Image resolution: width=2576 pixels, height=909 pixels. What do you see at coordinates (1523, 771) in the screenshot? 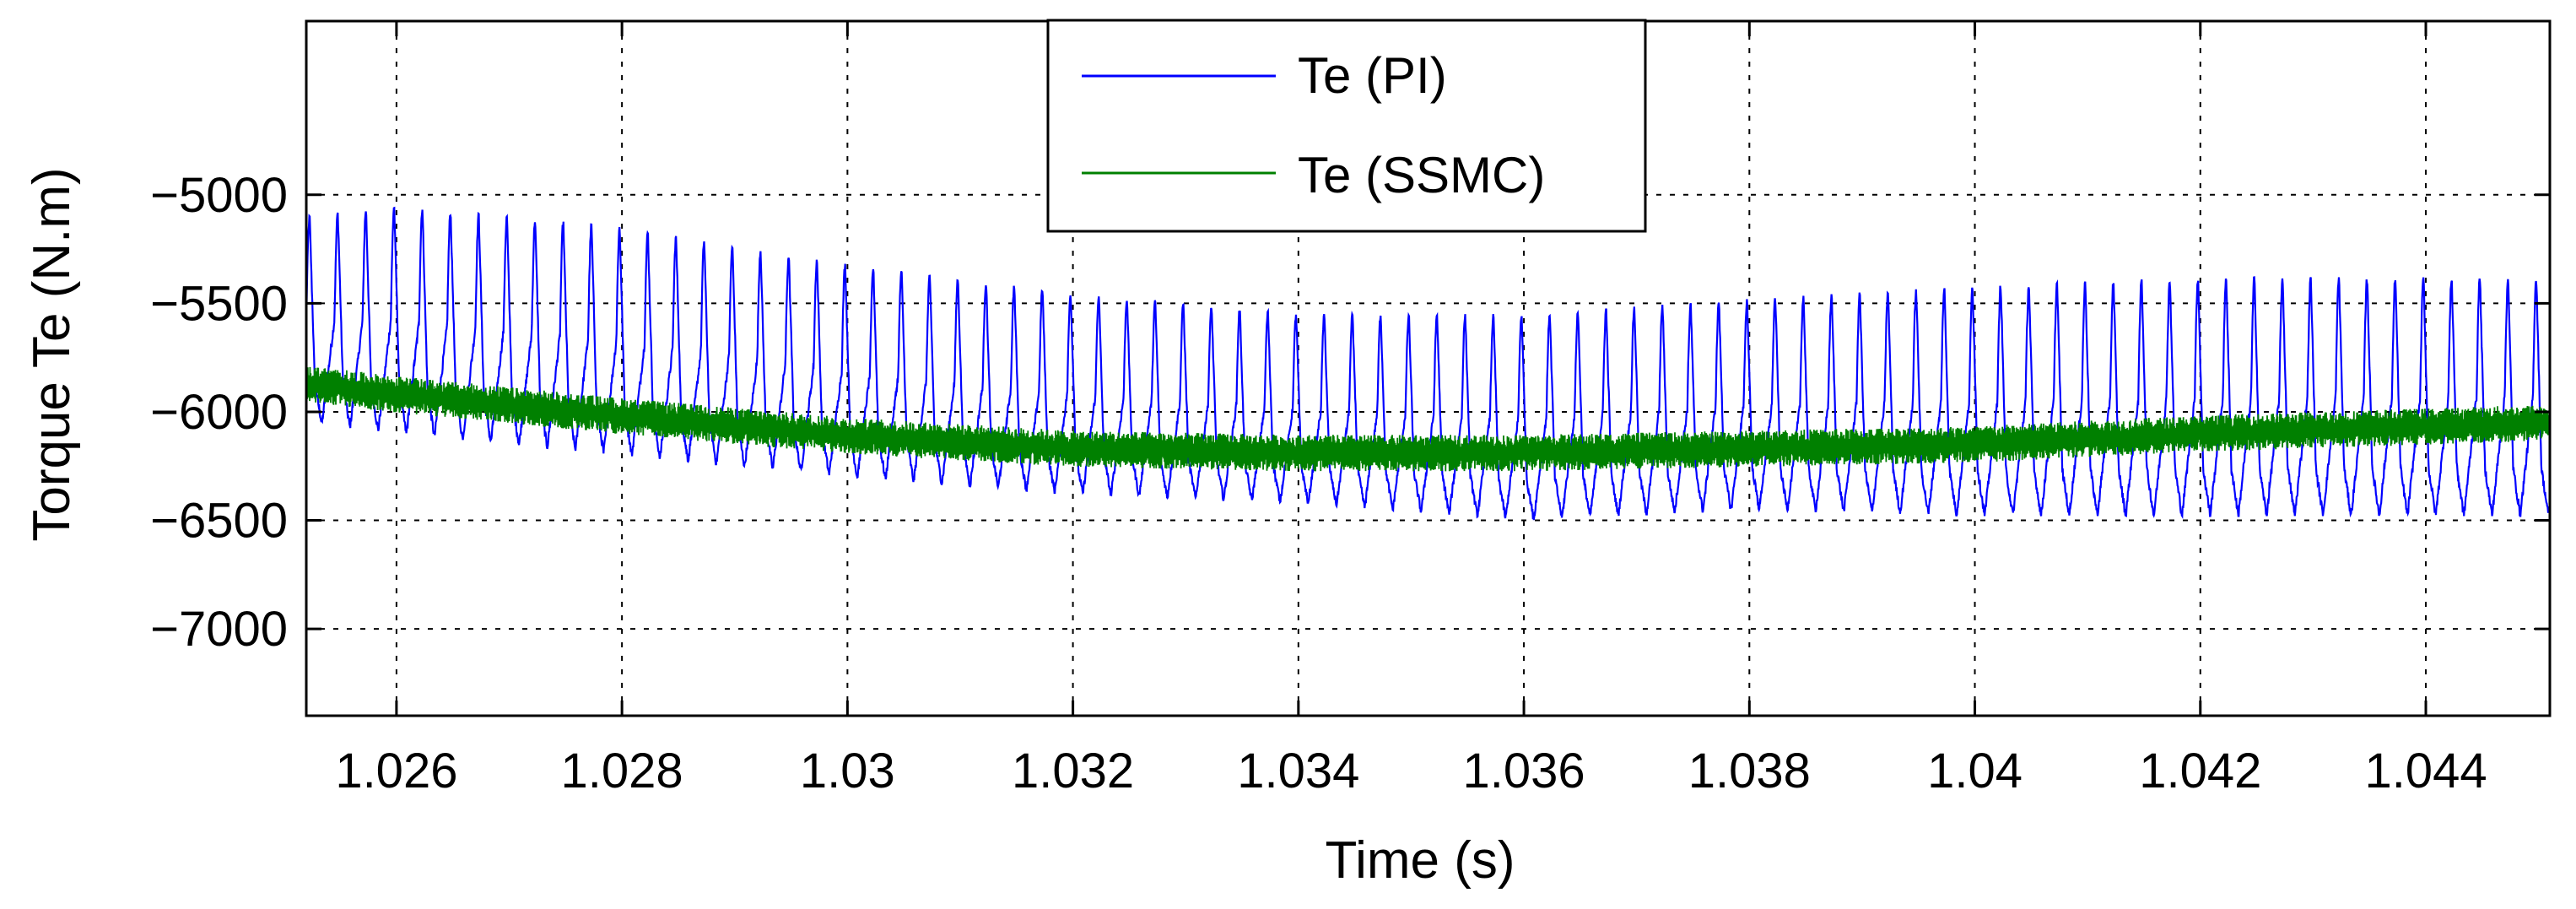
I see `x-tick-label: 1.036` at bounding box center [1523, 771].